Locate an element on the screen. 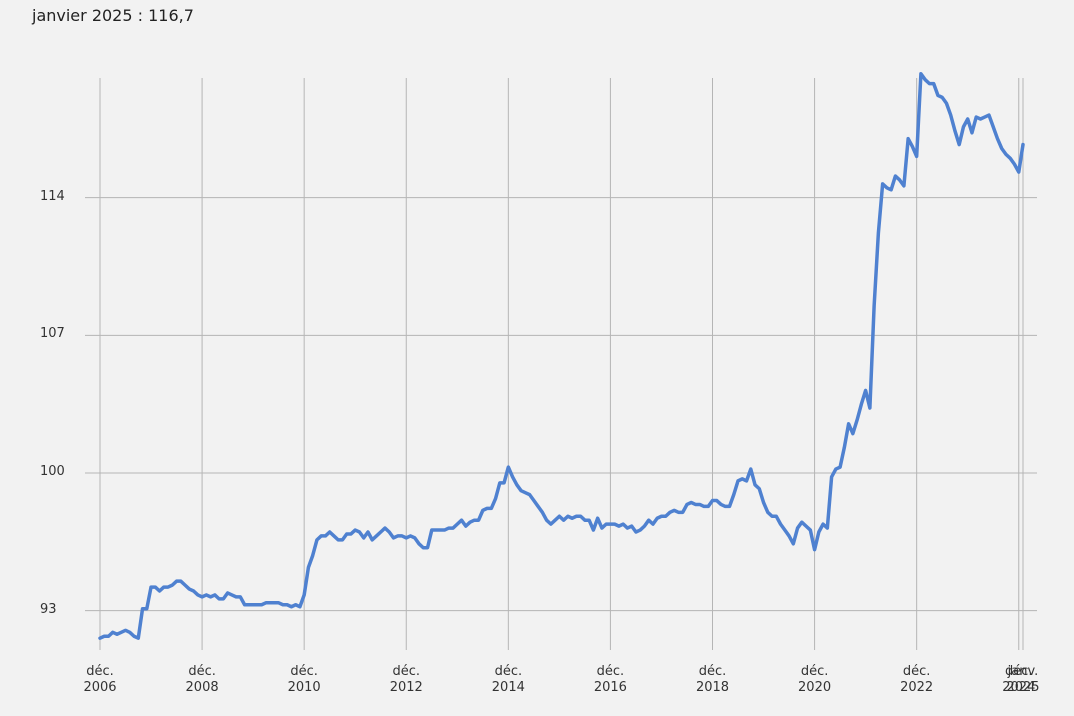 The height and width of the screenshot is (716, 1074). x-tick-label: déc. 2016 is located at coordinates (610, 679).